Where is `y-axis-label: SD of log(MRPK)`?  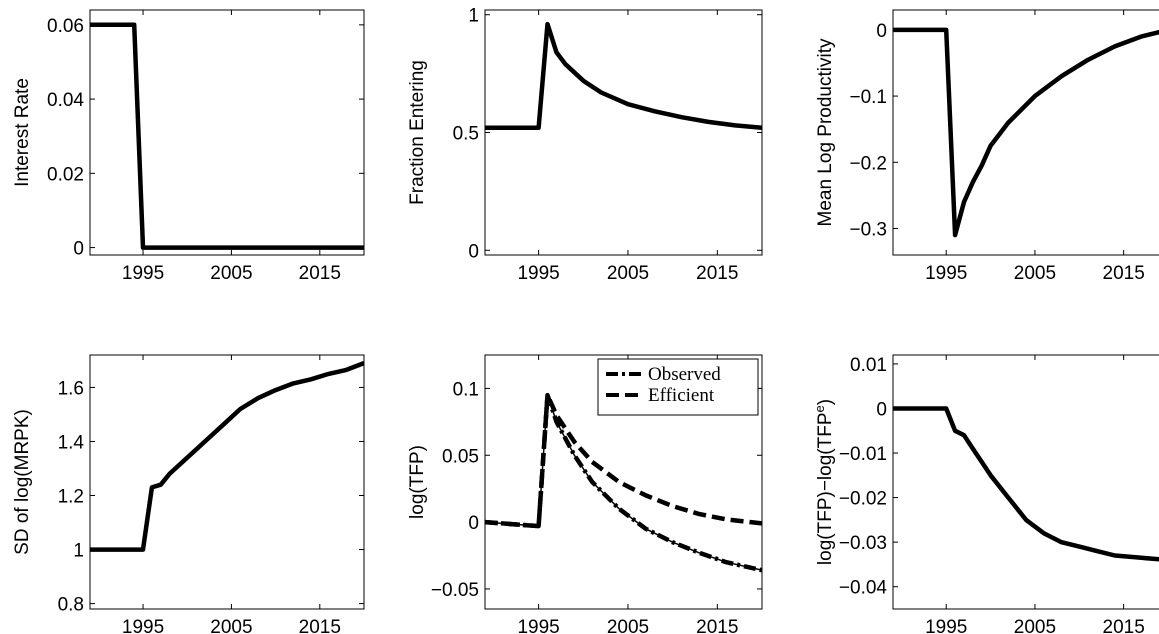 y-axis-label: SD of log(MRPK) is located at coordinates (22, 482).